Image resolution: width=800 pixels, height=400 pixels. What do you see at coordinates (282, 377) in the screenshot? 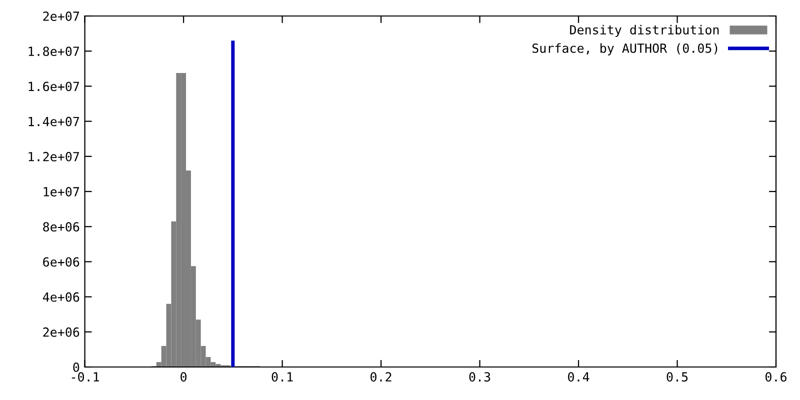
I see `x-tick-label: 0.1` at bounding box center [282, 377].